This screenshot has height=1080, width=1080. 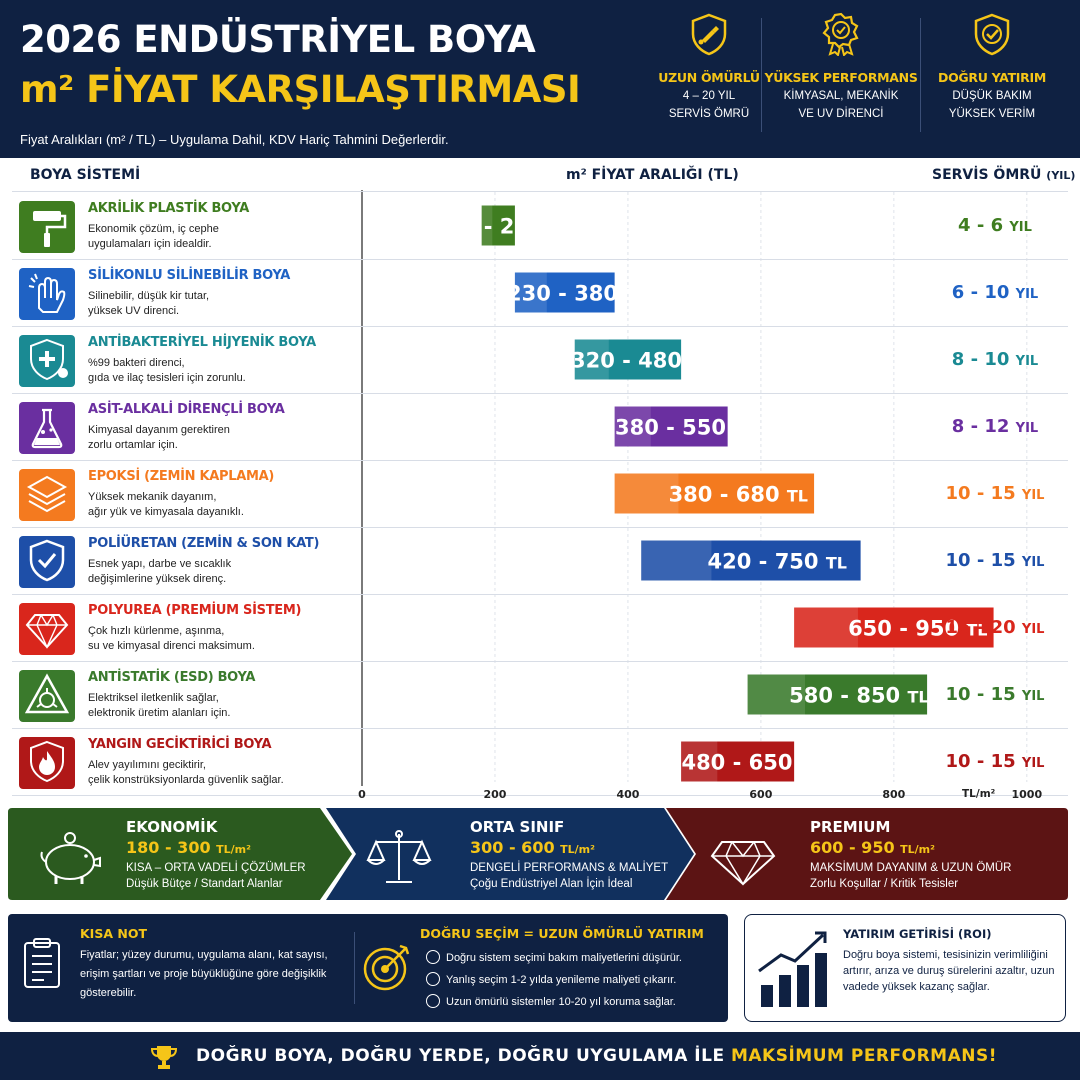 What do you see at coordinates (981, 225) in the screenshot?
I see `service-life-value: 4 - 6` at bounding box center [981, 225].